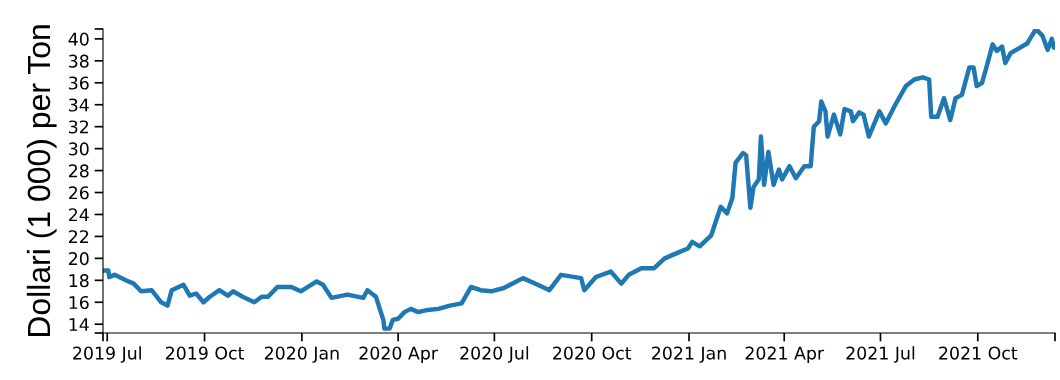  I want to click on y-tick-label: 18, so click(79, 281).